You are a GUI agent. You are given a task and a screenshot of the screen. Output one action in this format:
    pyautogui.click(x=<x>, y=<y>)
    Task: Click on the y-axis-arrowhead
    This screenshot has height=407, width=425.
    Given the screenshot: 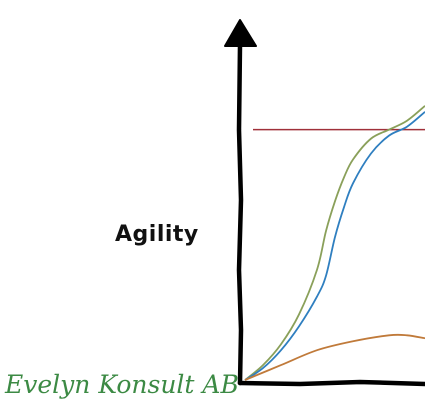 What is the action you would take?
    pyautogui.click(x=240, y=33)
    